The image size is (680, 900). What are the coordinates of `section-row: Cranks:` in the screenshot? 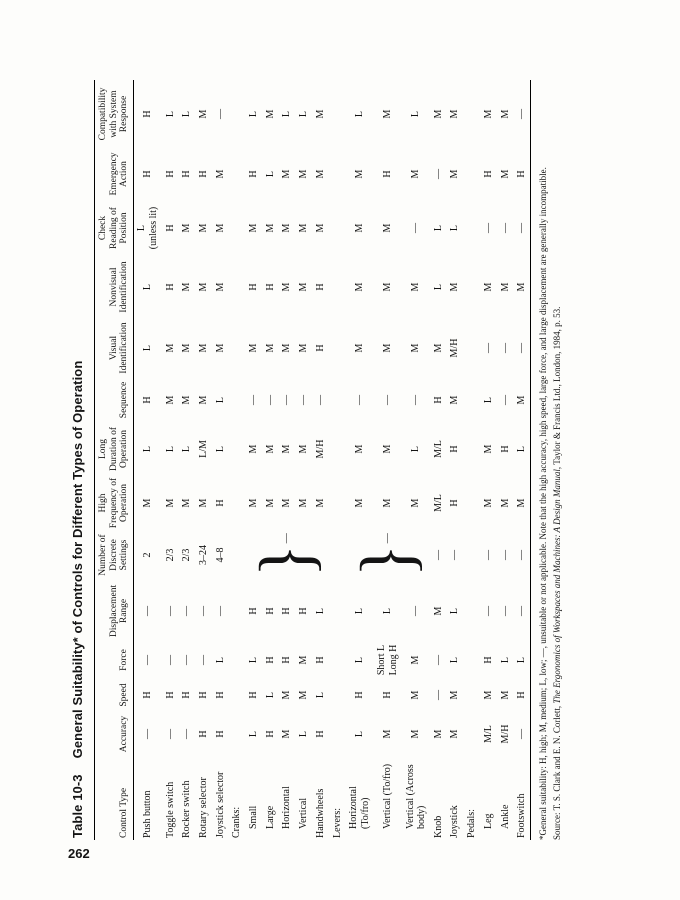 It's located at (237, 460).